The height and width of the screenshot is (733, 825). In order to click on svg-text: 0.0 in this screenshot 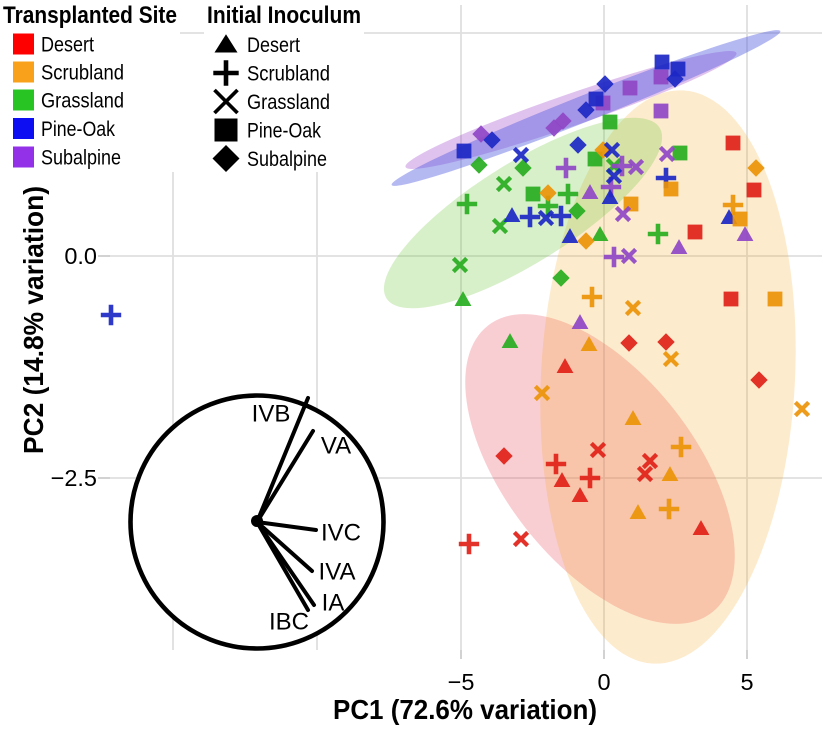, I will do `click(80, 256)`.